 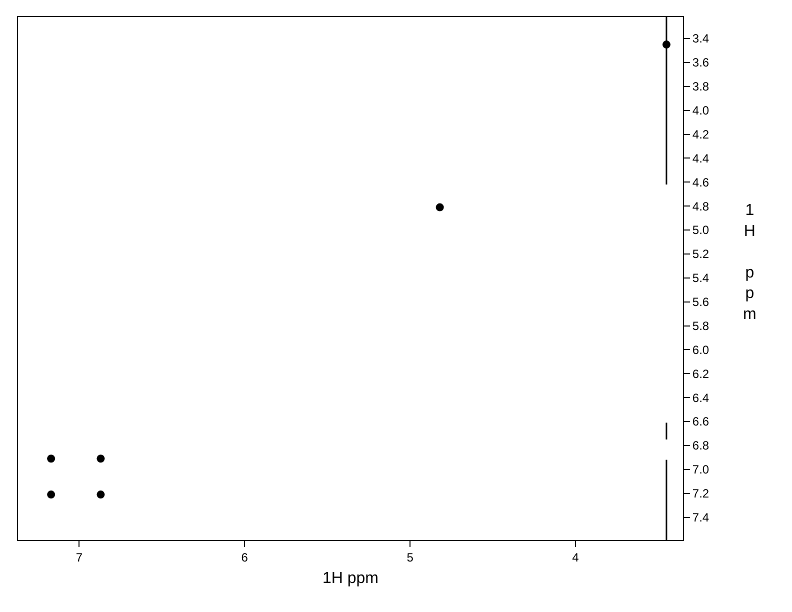 I want to click on y-tick-label: 6.8, so click(x=701, y=445).